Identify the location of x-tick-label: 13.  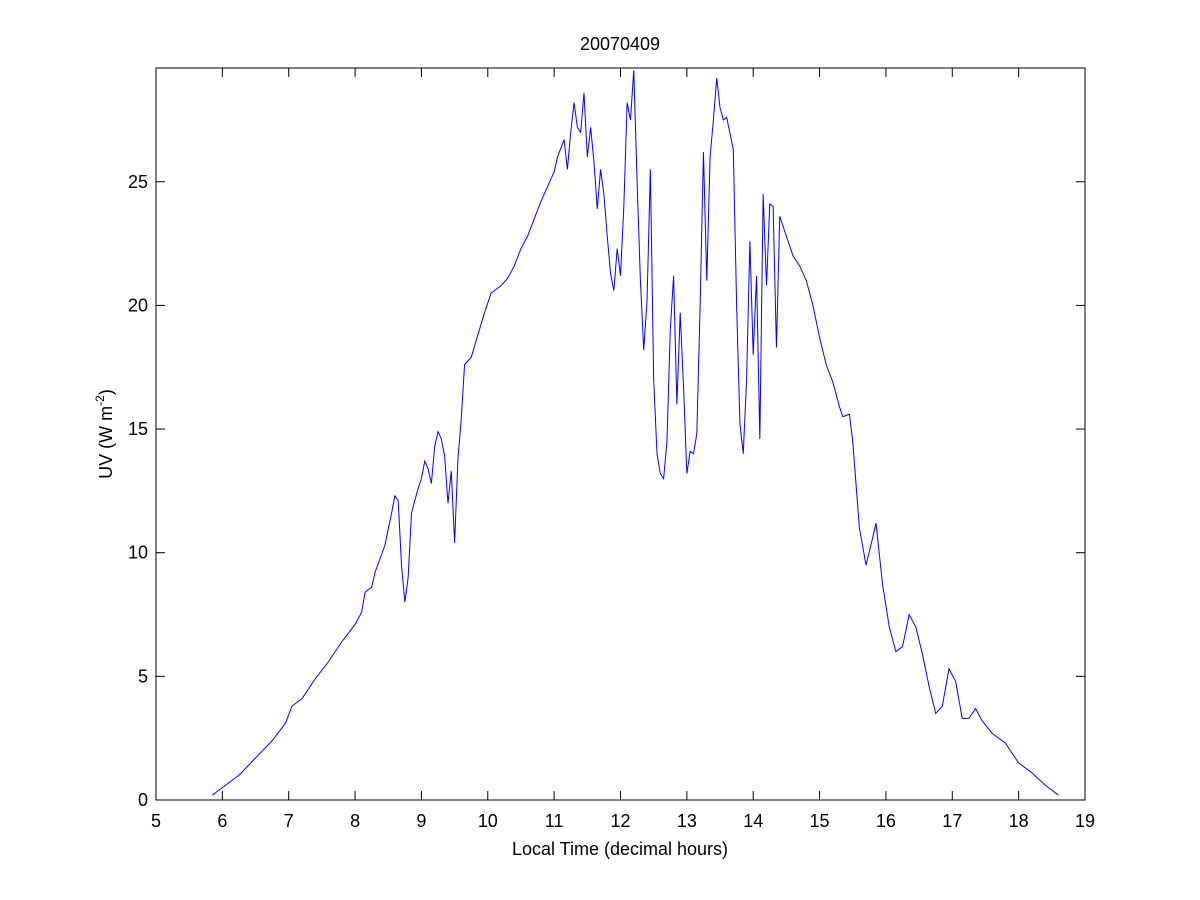
(687, 821).